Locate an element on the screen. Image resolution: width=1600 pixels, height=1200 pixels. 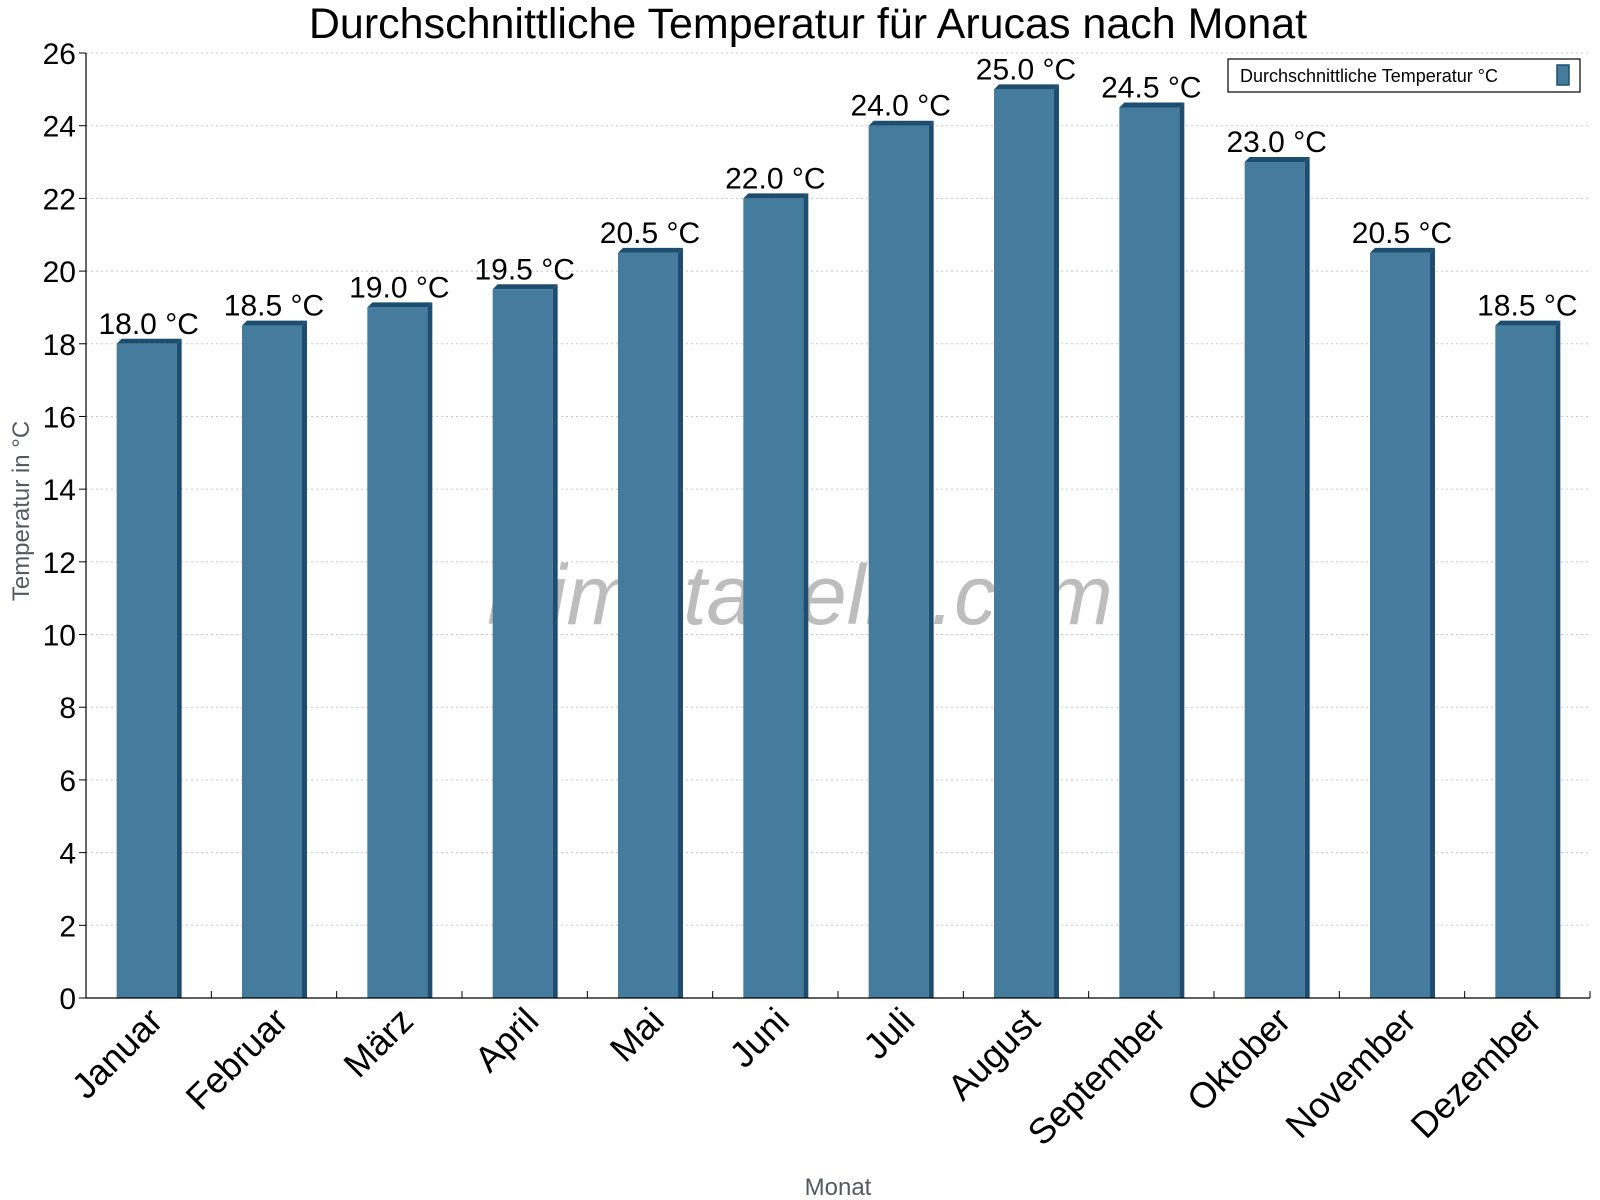
y-tick-label: 8 is located at coordinates (67, 708).